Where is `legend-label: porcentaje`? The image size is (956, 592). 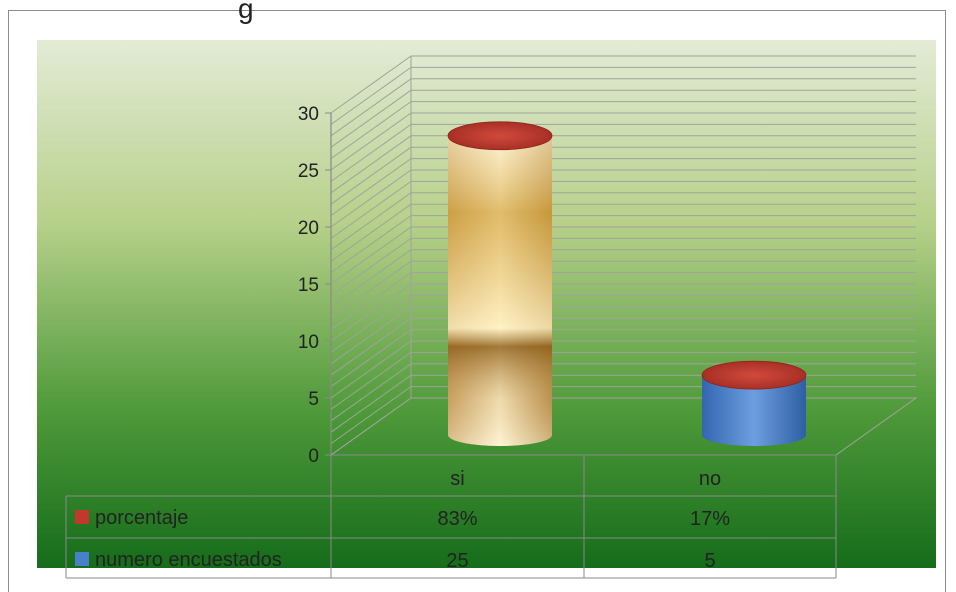 legend-label: porcentaje is located at coordinates (141, 518).